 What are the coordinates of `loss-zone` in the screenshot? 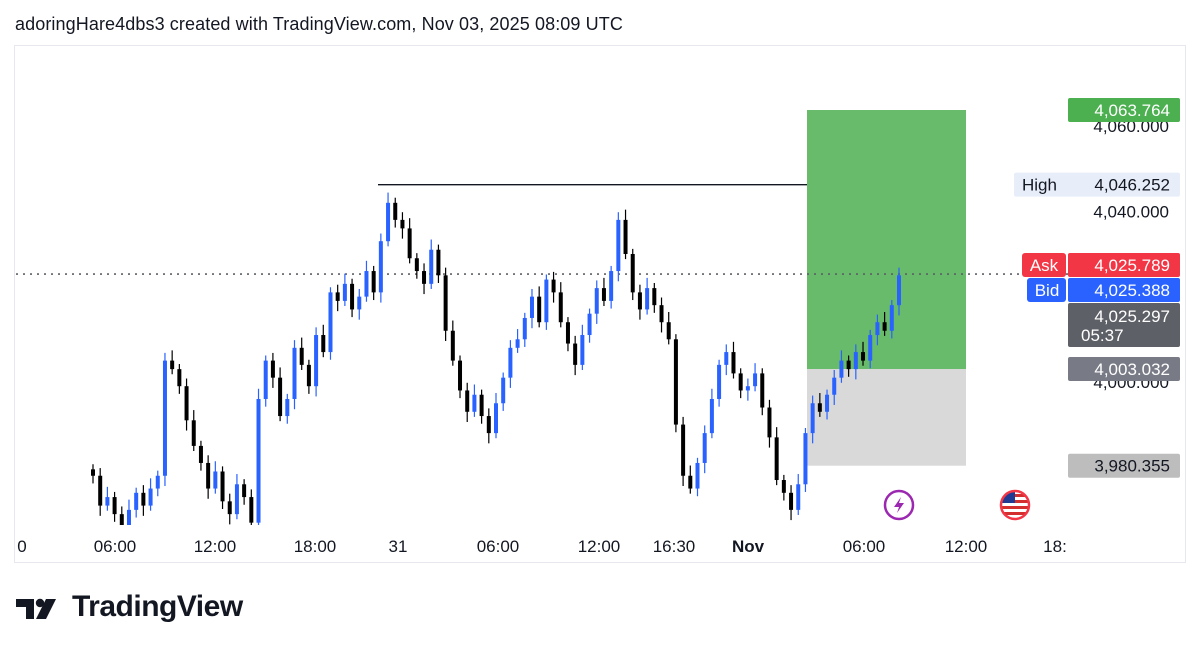 It's located at (886, 417).